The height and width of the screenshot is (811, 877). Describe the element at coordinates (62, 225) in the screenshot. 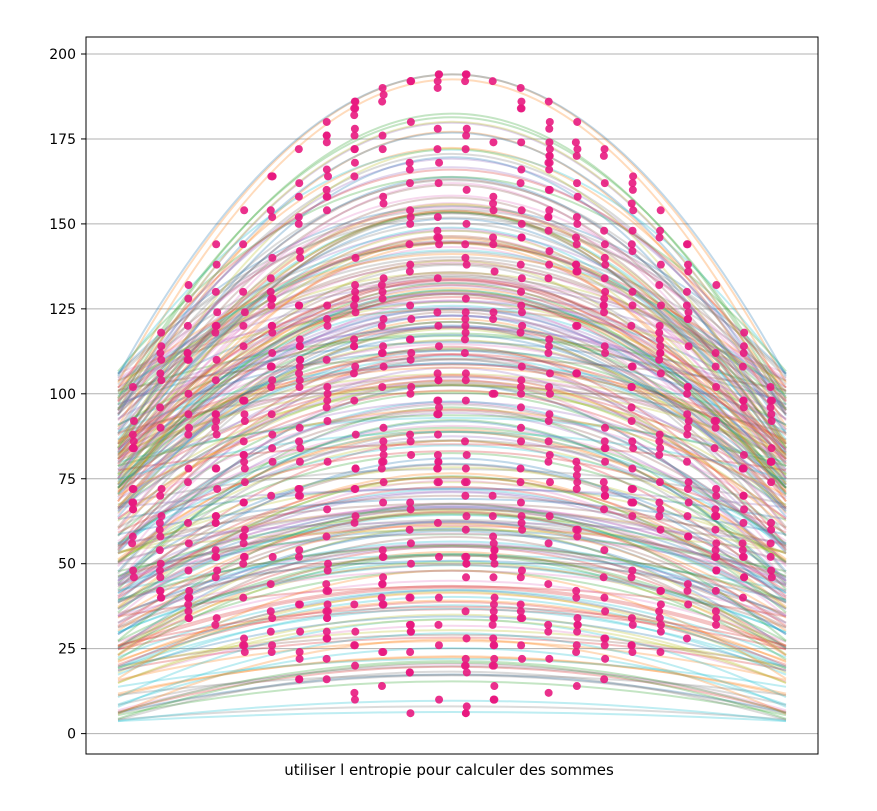

I see `y-tick-label: 150` at that location.